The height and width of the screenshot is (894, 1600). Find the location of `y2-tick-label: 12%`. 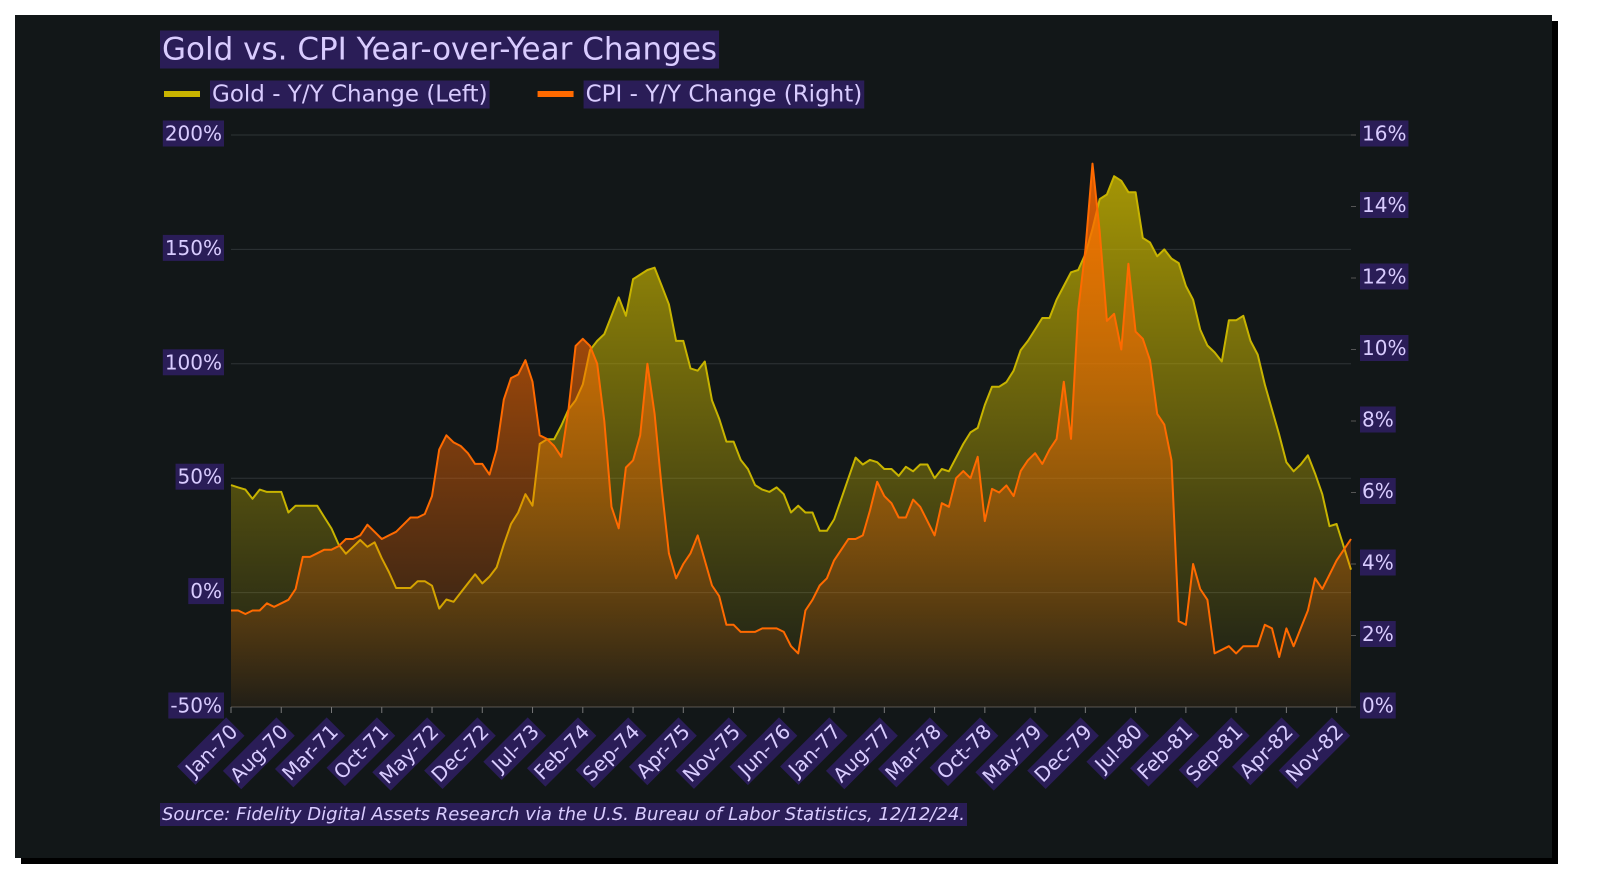

y2-tick-label: 12% is located at coordinates (1384, 277).